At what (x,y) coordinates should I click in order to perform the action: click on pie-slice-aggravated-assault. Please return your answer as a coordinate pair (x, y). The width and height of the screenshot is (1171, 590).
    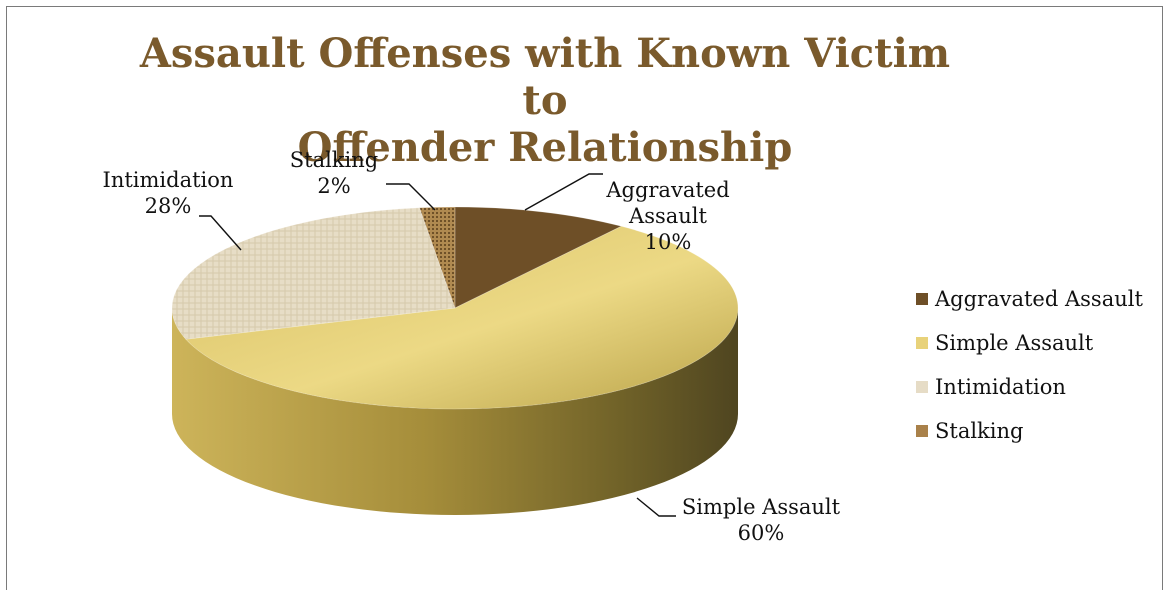
    Looking at the image, I should click on (538, 257).